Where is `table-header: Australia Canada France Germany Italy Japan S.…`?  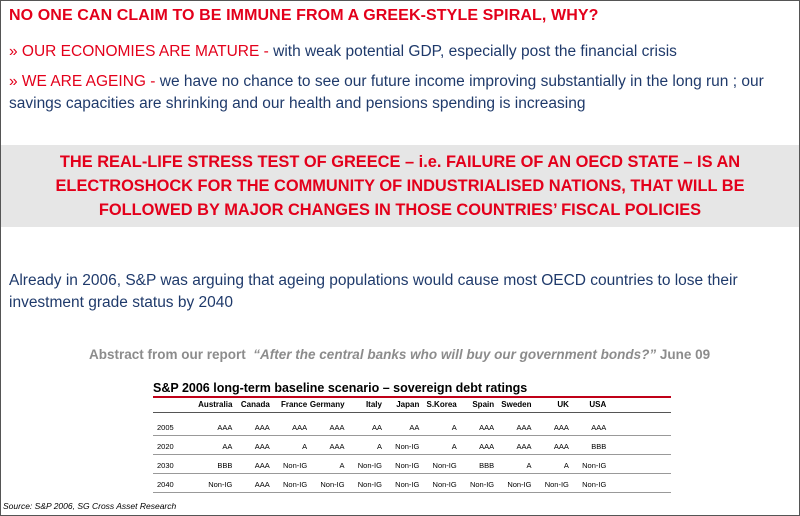 table-header: Australia Canada France Germany Italy Japan S.… is located at coordinates (412, 405).